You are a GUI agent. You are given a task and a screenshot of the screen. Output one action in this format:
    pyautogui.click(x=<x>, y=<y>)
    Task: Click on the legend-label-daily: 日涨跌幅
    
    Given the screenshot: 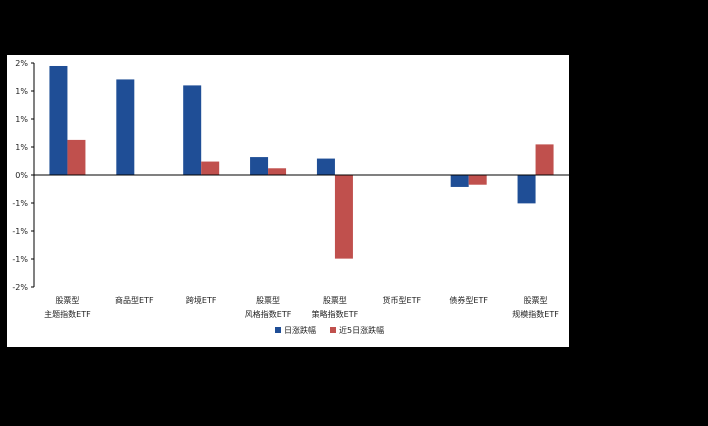 What is the action you would take?
    pyautogui.click(x=300, y=330)
    